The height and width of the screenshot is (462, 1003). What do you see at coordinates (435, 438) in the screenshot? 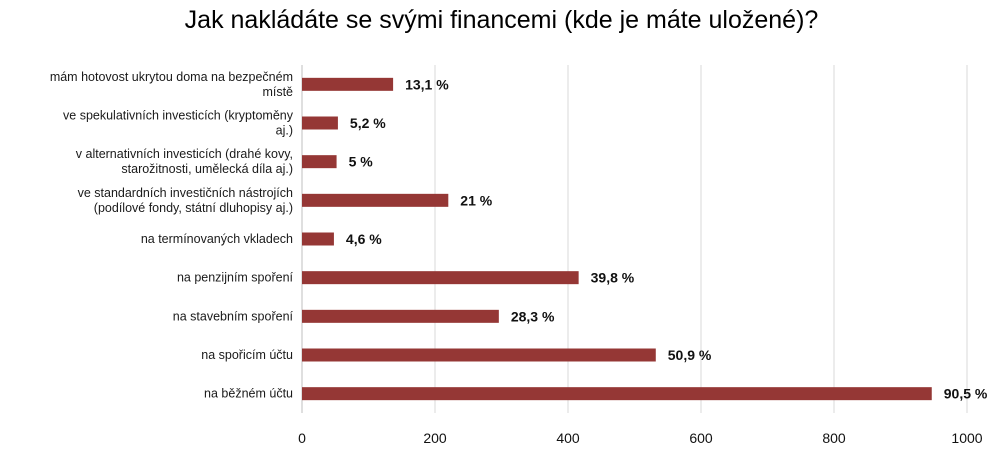
I see `x-tick-label: 200` at bounding box center [435, 438].